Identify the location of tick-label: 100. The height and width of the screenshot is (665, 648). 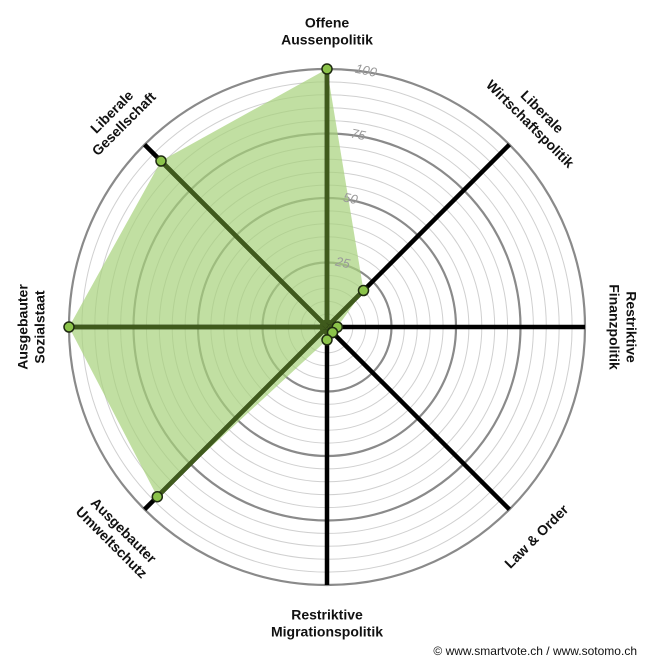
(366, 70).